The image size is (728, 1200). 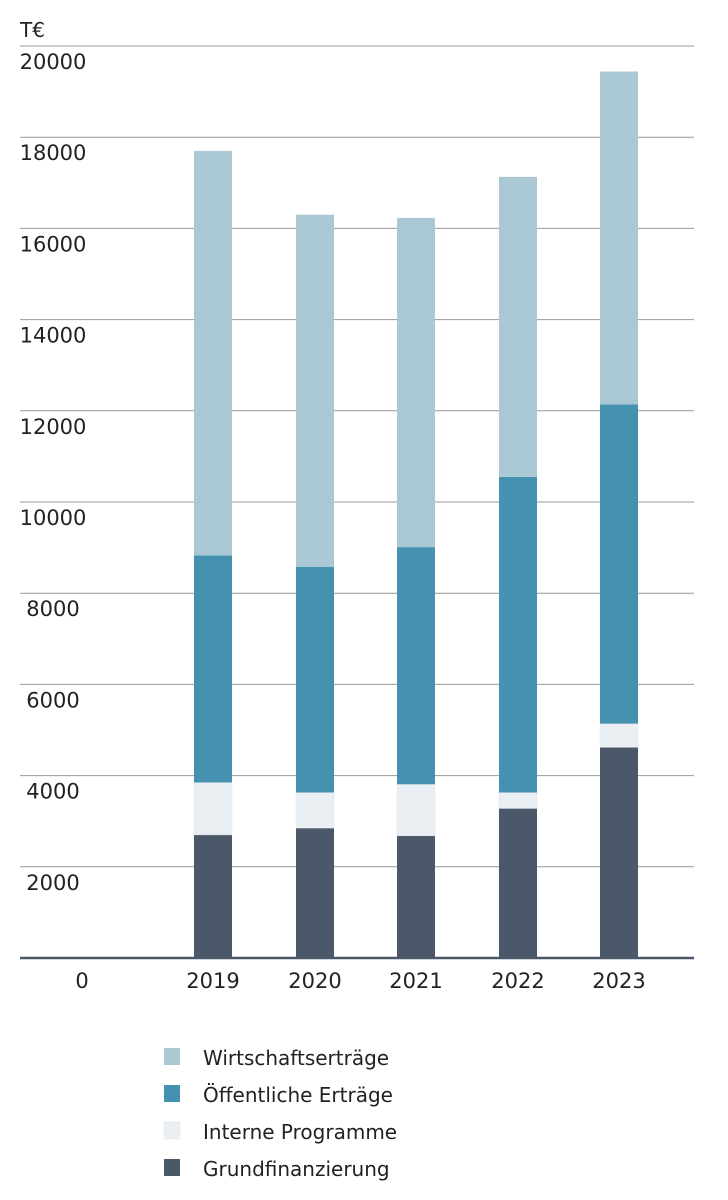 I want to click on y-tick-label: 0, so click(x=81, y=981).